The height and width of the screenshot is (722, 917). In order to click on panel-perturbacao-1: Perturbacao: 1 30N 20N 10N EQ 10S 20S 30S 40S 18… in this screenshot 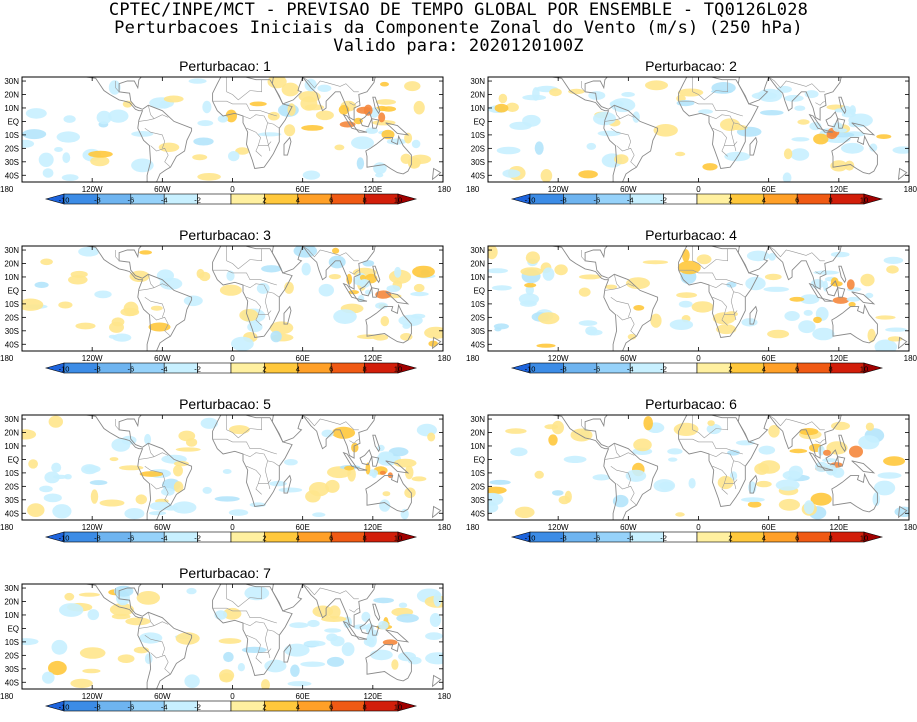, I will do `click(226, 131)`.